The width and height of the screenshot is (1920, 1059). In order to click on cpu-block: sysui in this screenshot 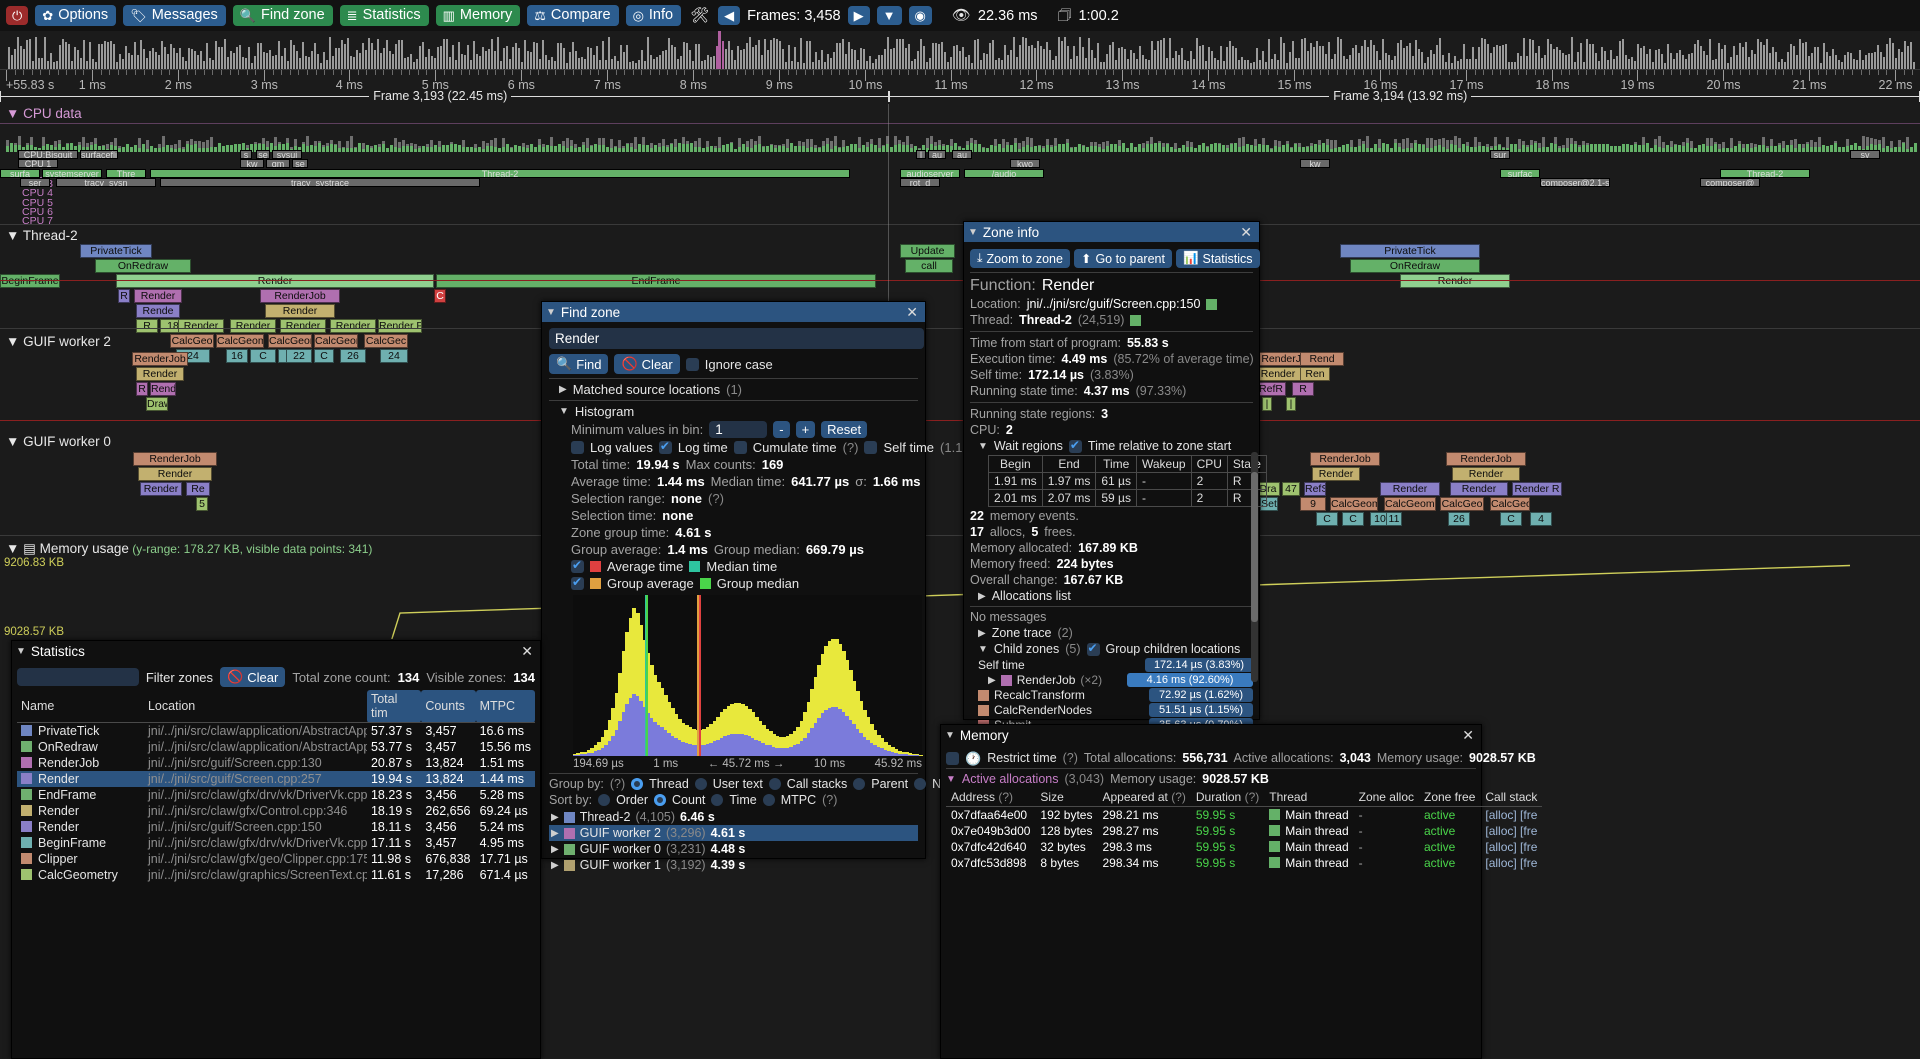, I will do `click(287, 154)`.